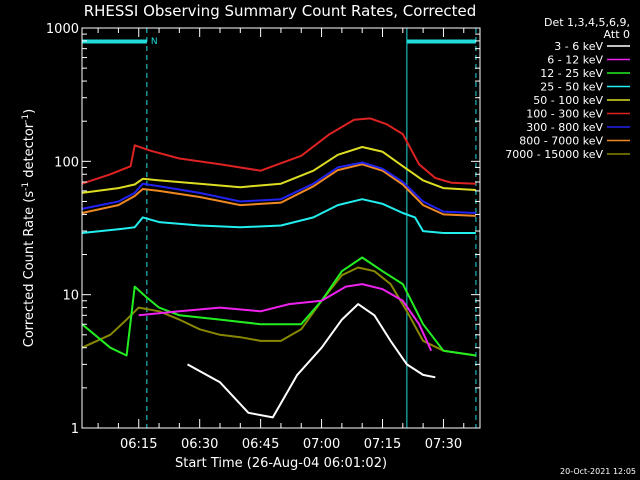  Describe the element at coordinates (29, 111) in the screenshot. I see `y-axis-label-end: )` at that location.